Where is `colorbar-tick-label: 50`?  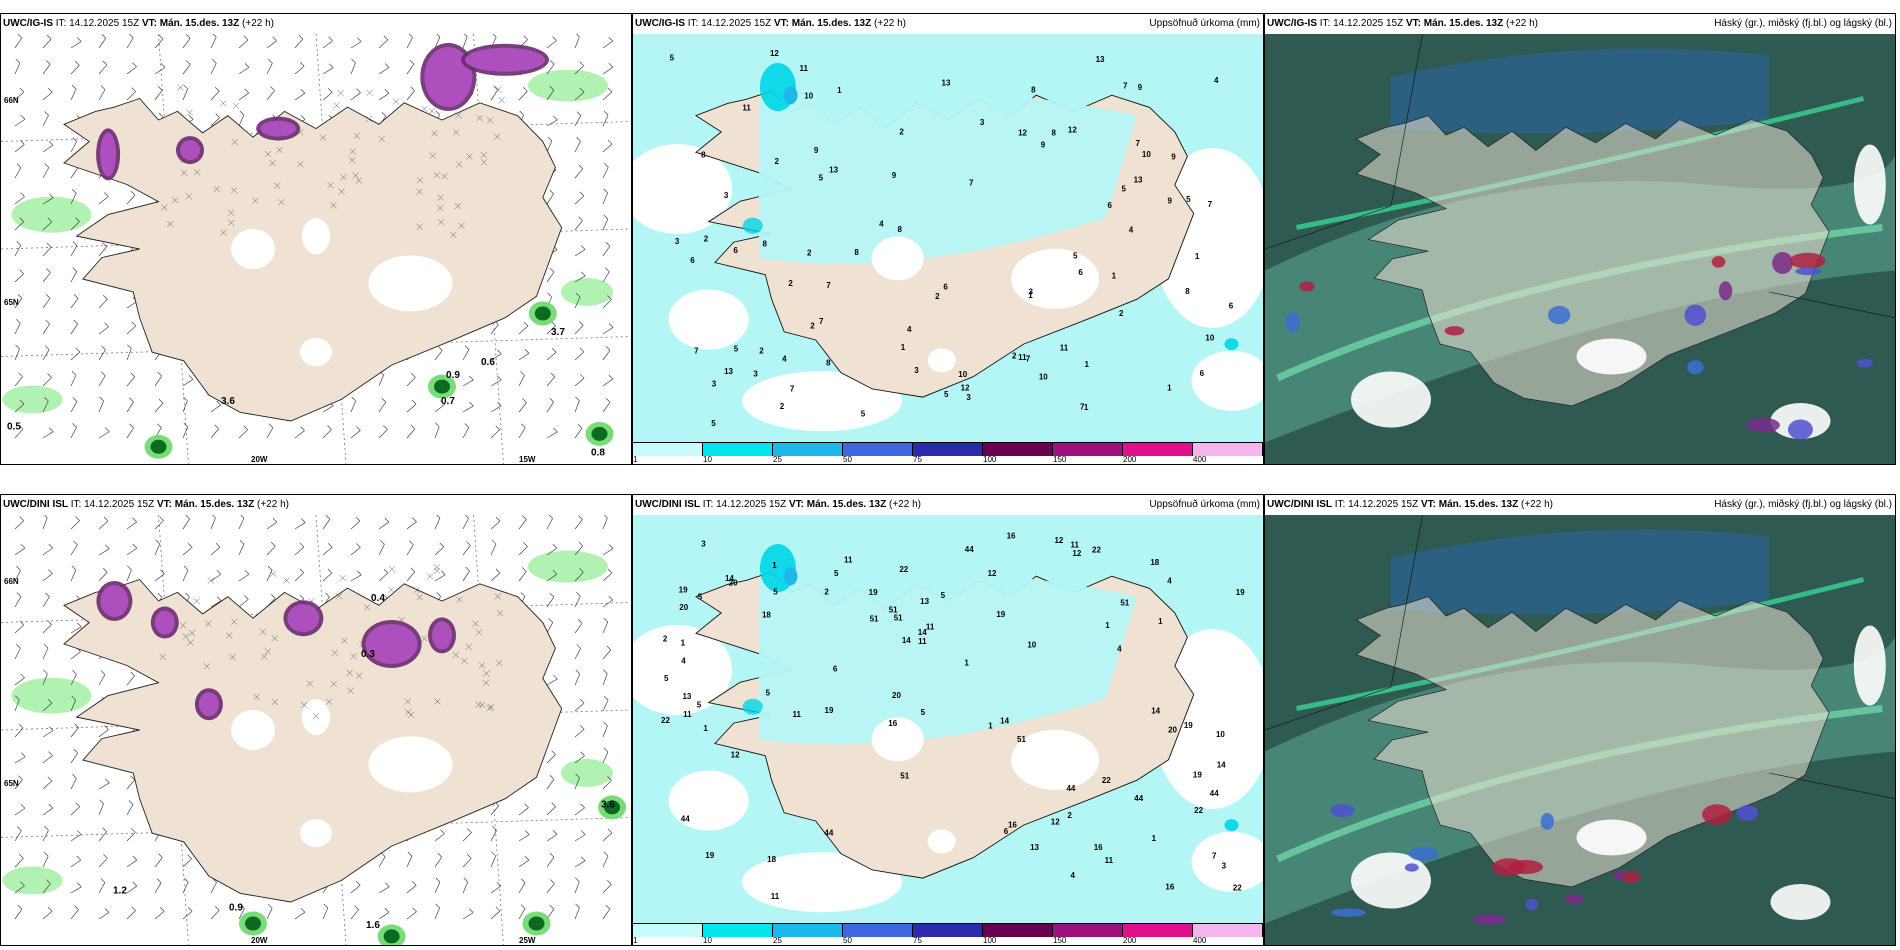 colorbar-tick-label: 50 is located at coordinates (847, 459).